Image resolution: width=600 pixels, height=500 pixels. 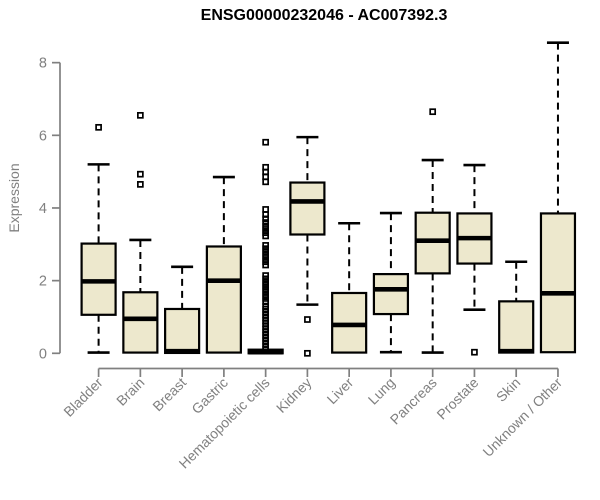 What do you see at coordinates (522, 417) in the screenshot?
I see `x-tick-label: Unknown / Other` at bounding box center [522, 417].